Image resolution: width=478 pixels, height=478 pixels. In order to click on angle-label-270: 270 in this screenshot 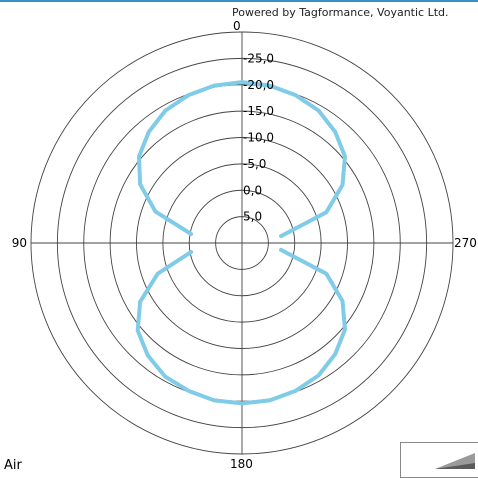, I will do `click(465, 243)`.